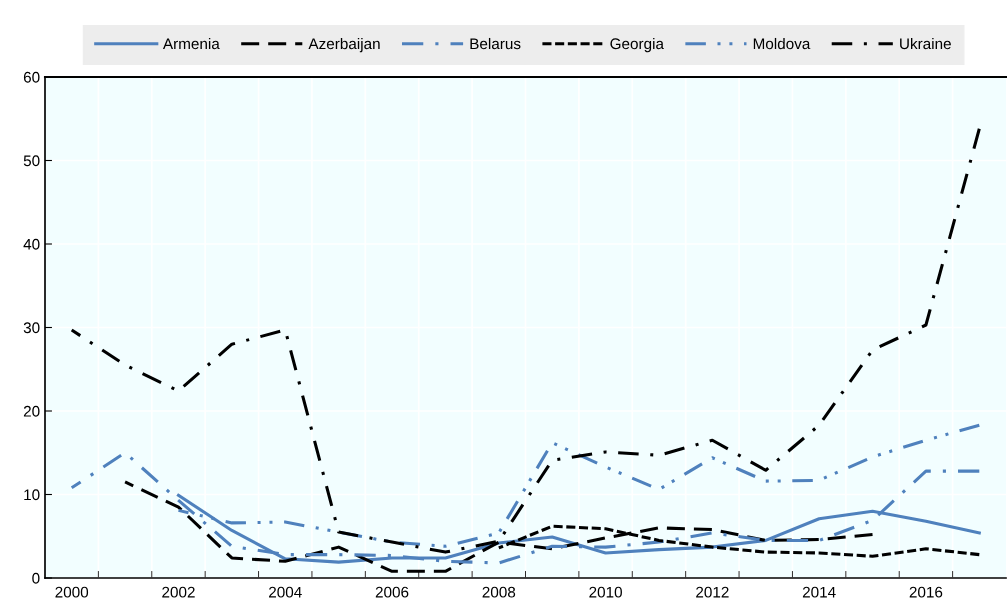 The width and height of the screenshot is (1007, 603). Describe the element at coordinates (32, 495) in the screenshot. I see `y-tick-label: 10` at that location.